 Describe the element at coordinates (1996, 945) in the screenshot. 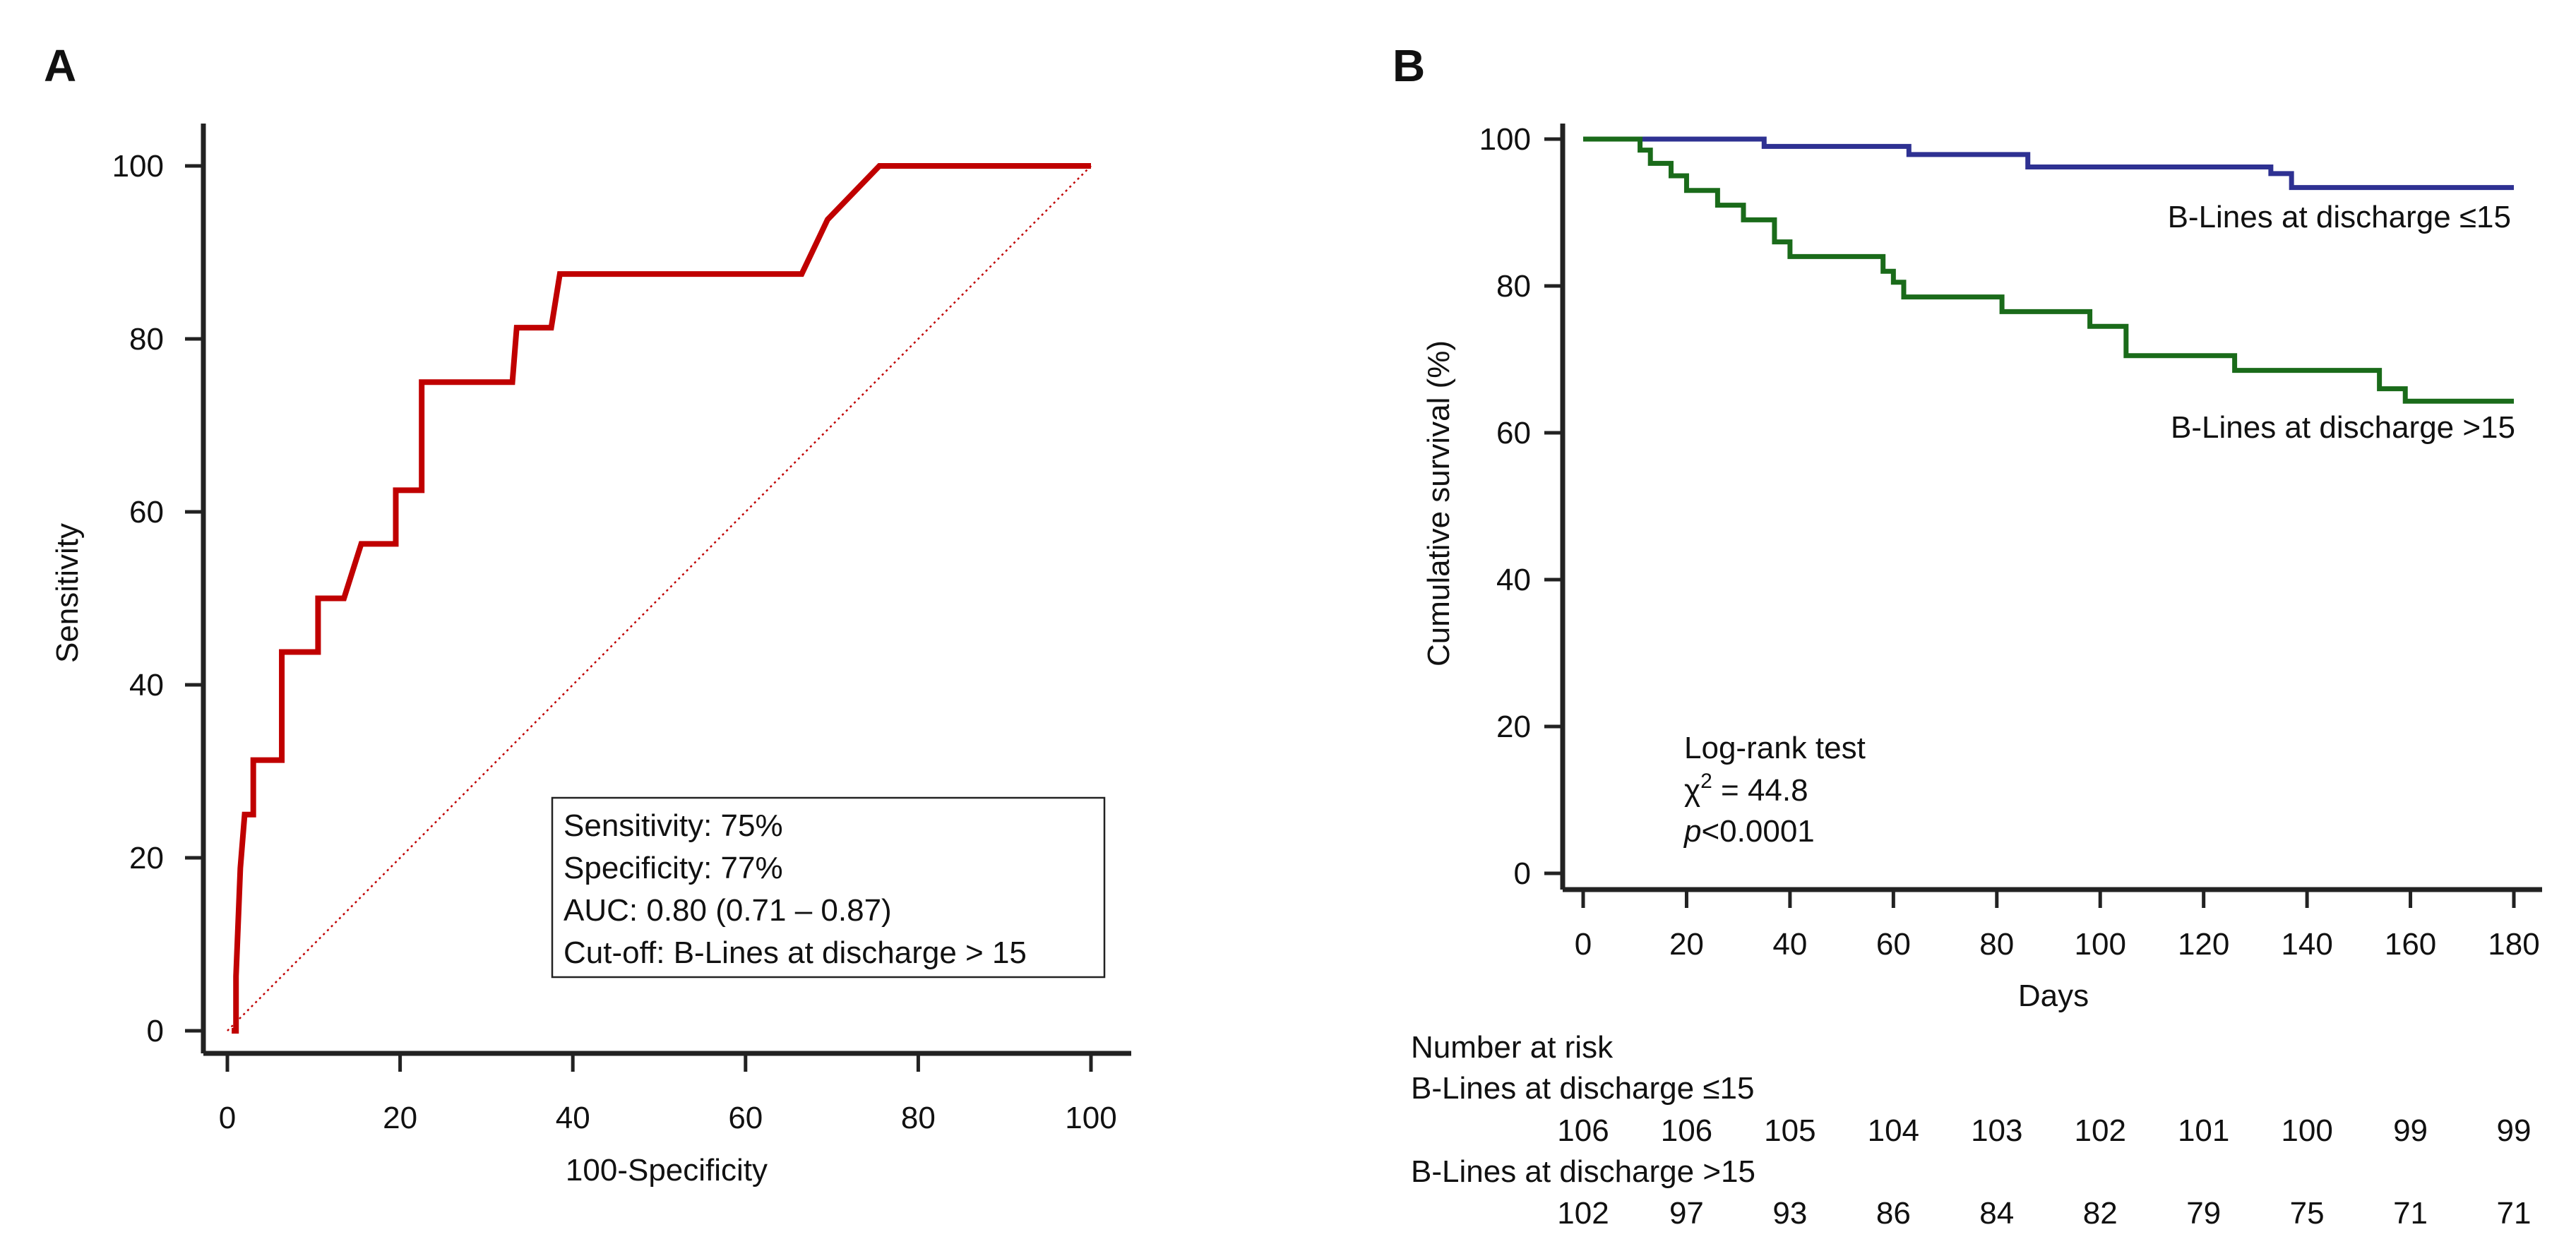

I see `panel-b-x-tick-label: 80` at that location.